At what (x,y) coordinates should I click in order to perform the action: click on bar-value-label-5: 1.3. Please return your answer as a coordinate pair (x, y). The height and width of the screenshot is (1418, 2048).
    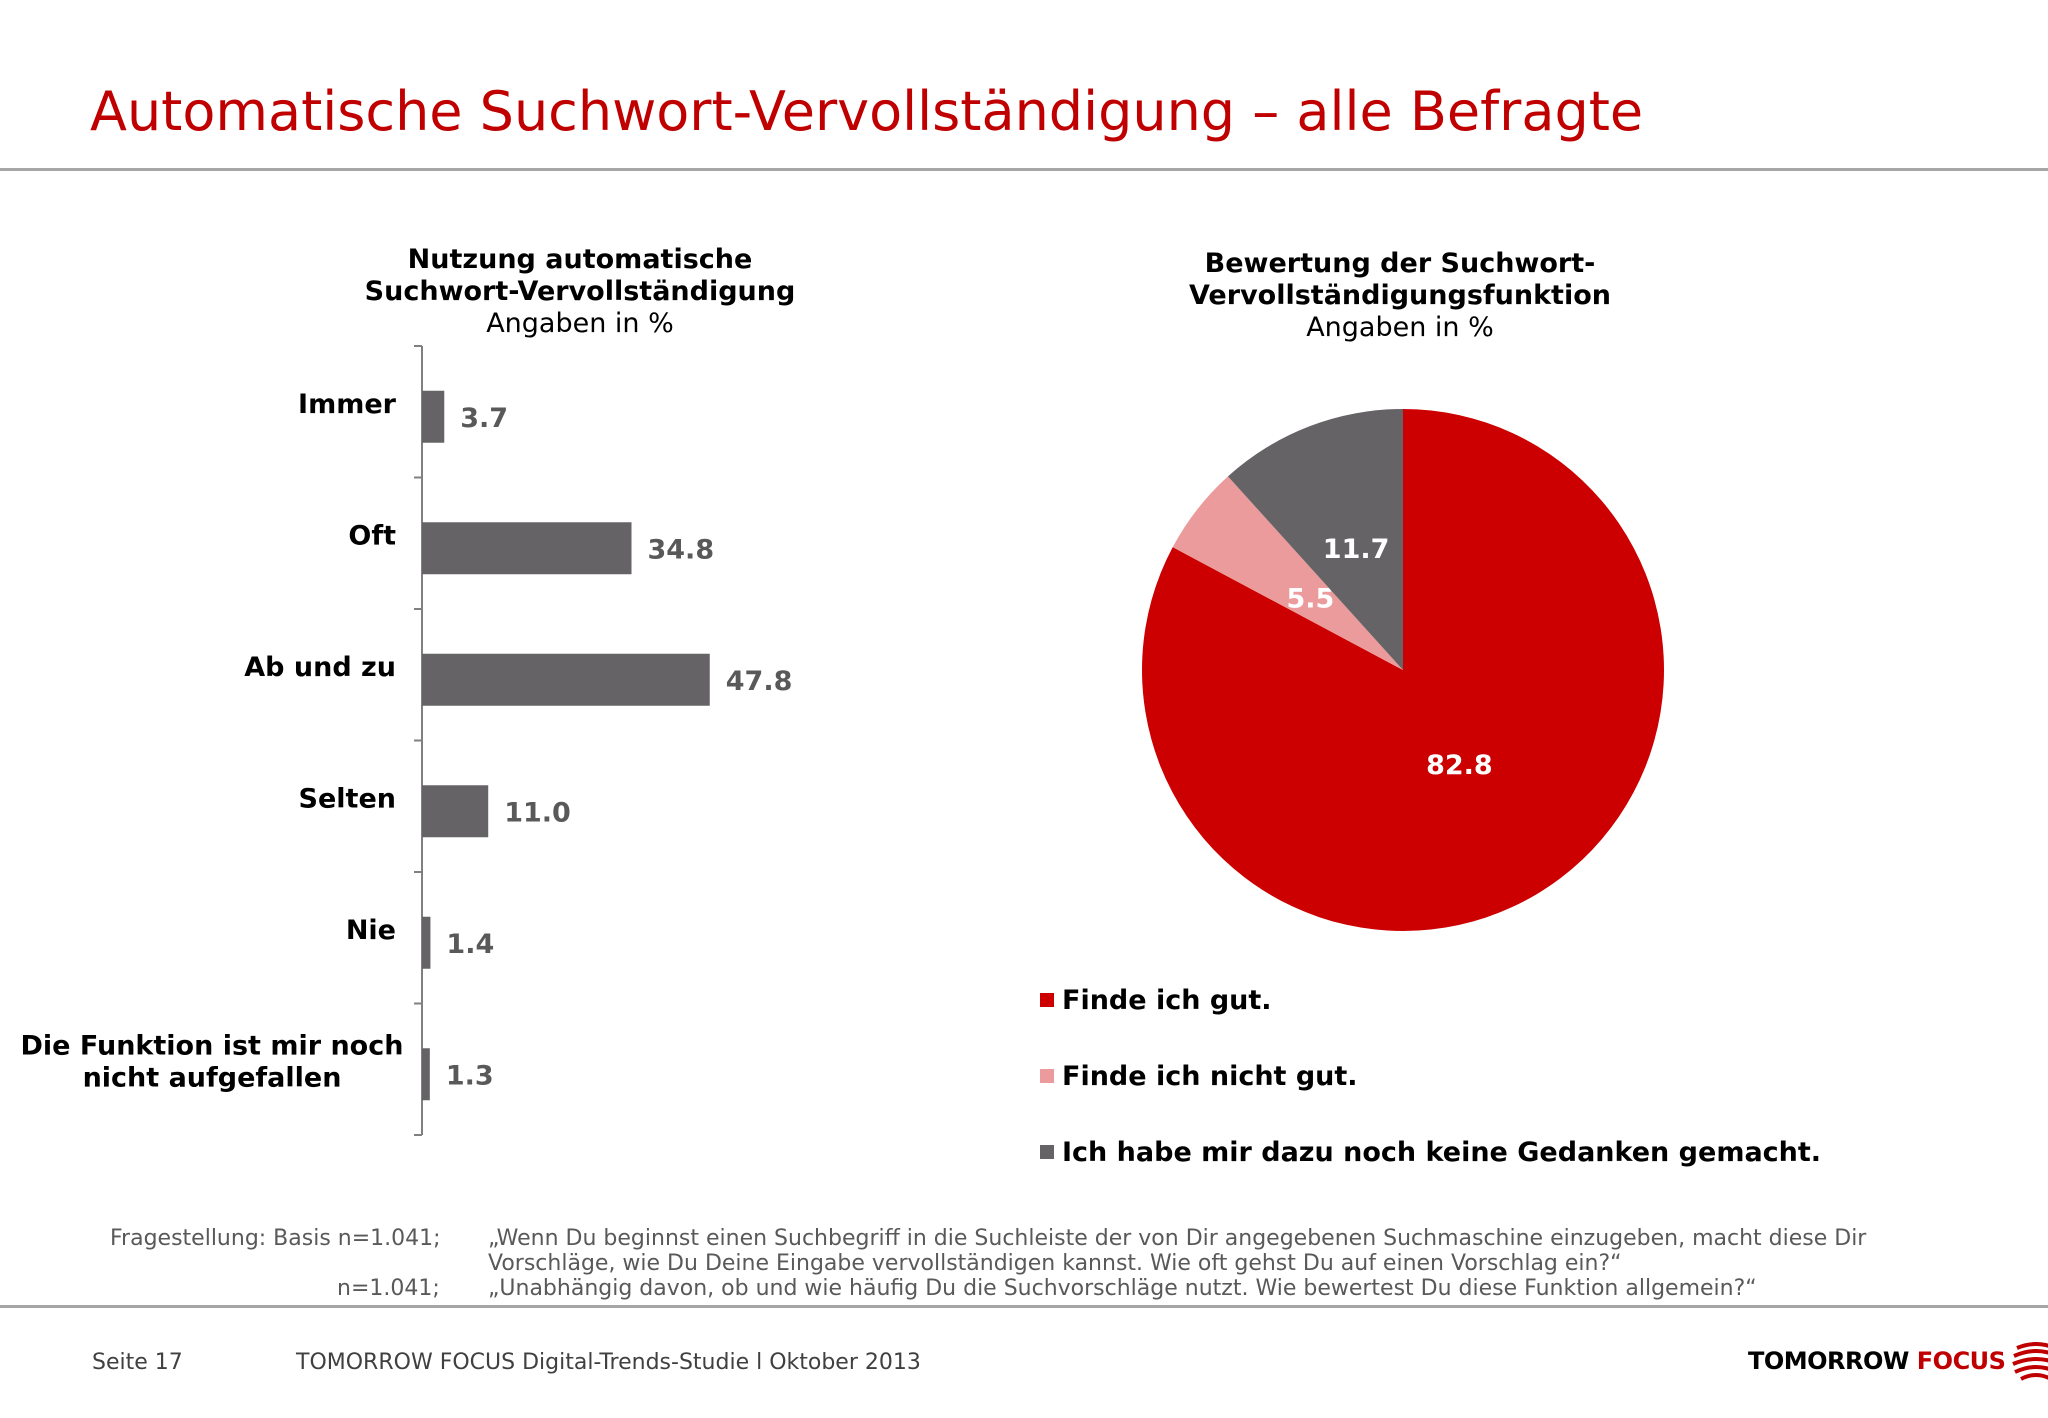
    Looking at the image, I should click on (470, 1075).